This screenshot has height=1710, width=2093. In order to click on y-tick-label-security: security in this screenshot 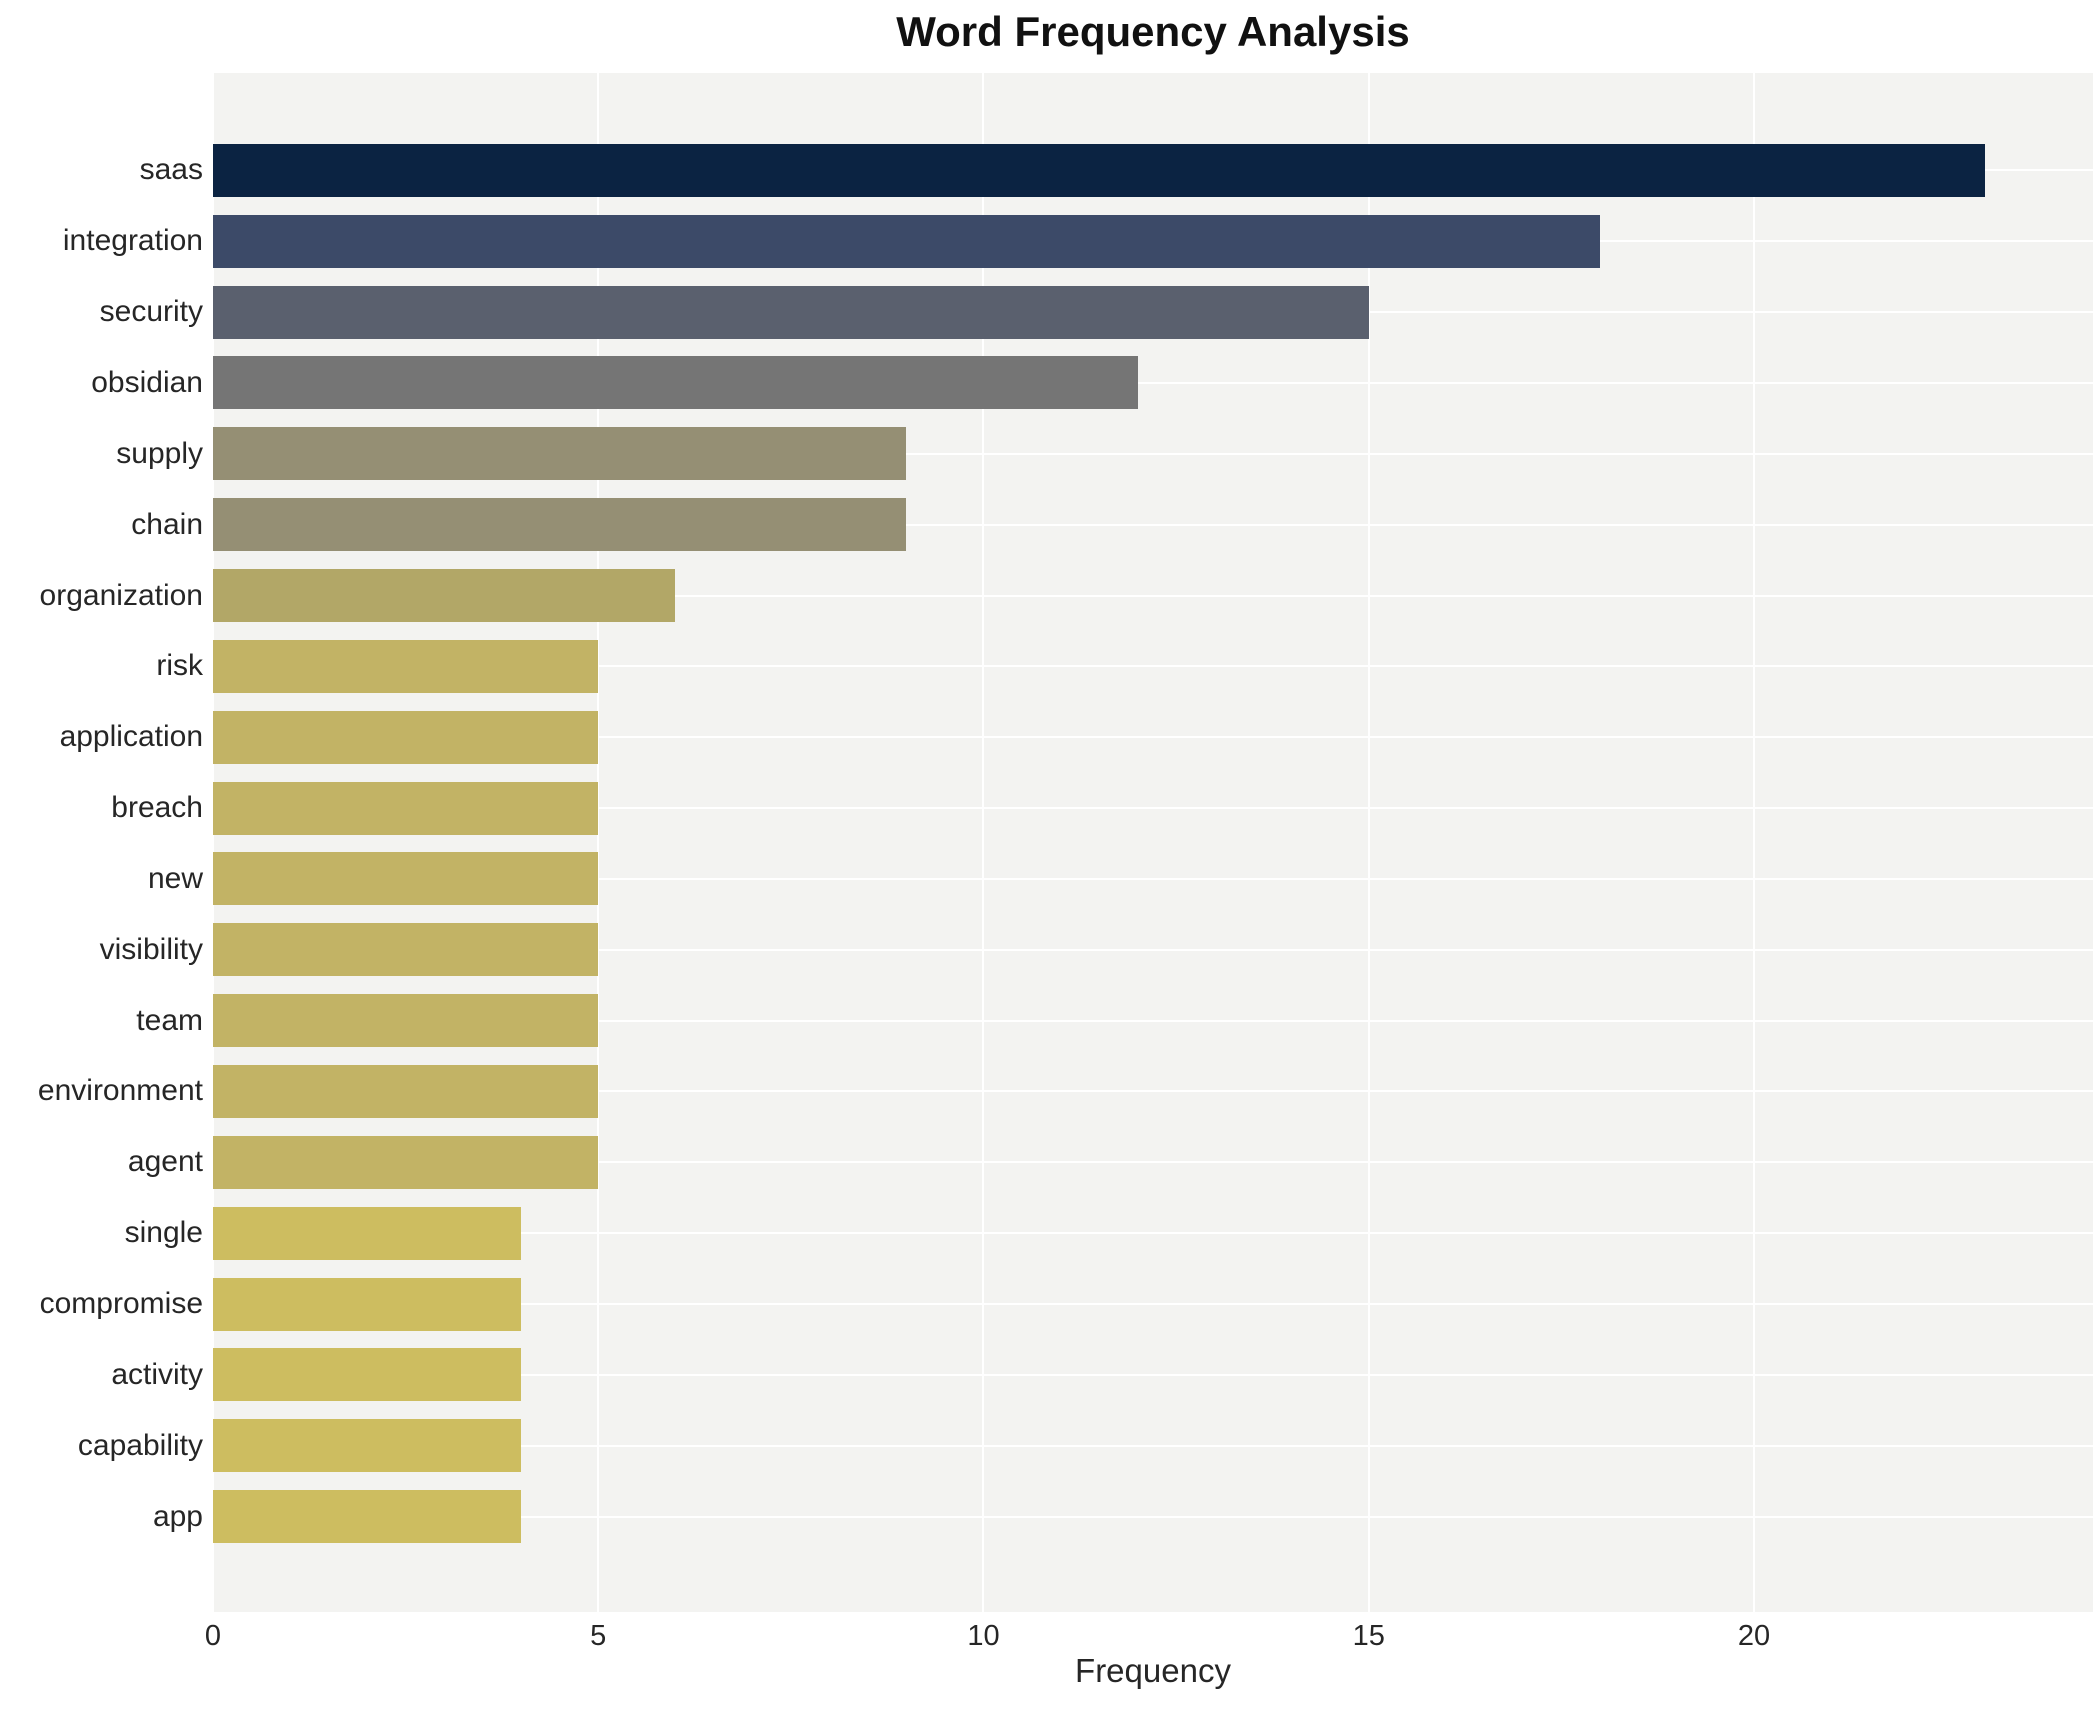, I will do `click(151, 312)`.